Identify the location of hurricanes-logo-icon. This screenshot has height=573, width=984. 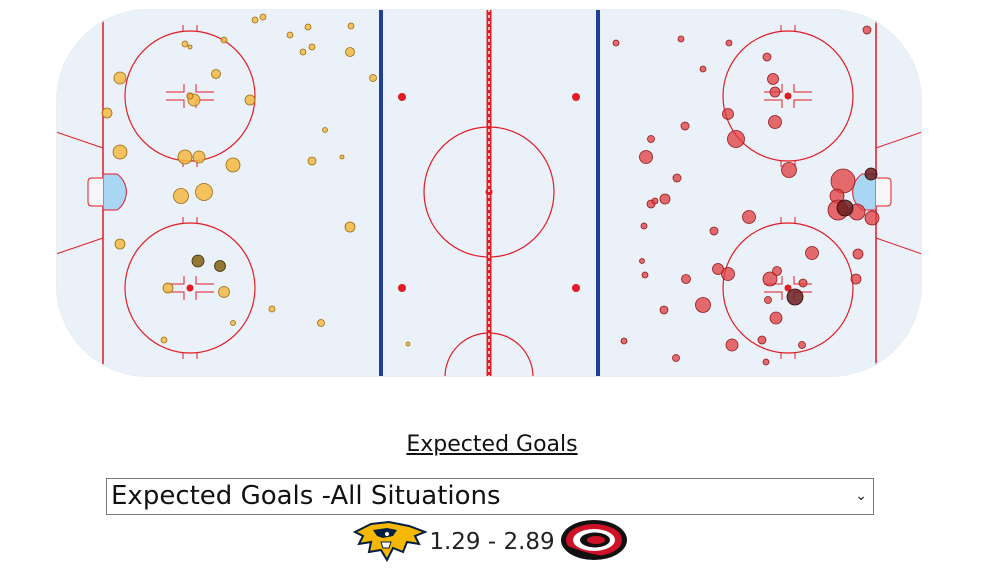
(594, 542).